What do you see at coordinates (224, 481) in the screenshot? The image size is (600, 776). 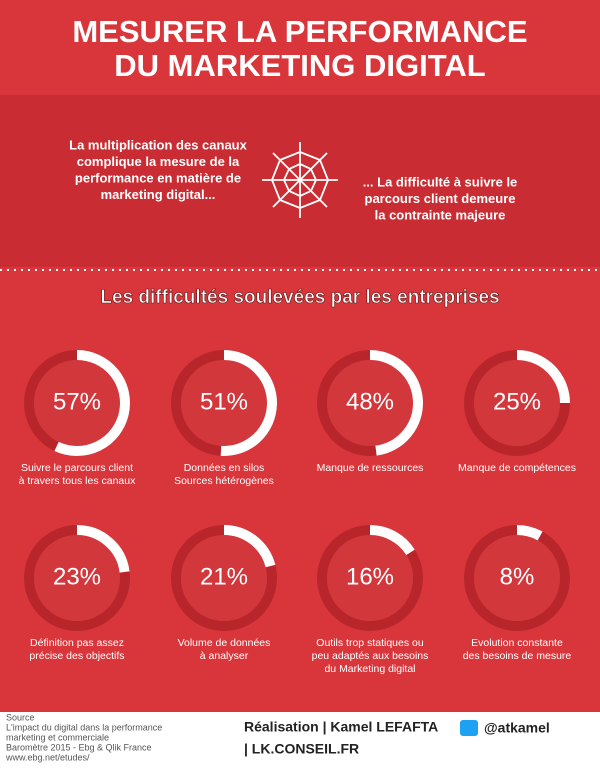 I see `item-label: Sources hétérogènes` at bounding box center [224, 481].